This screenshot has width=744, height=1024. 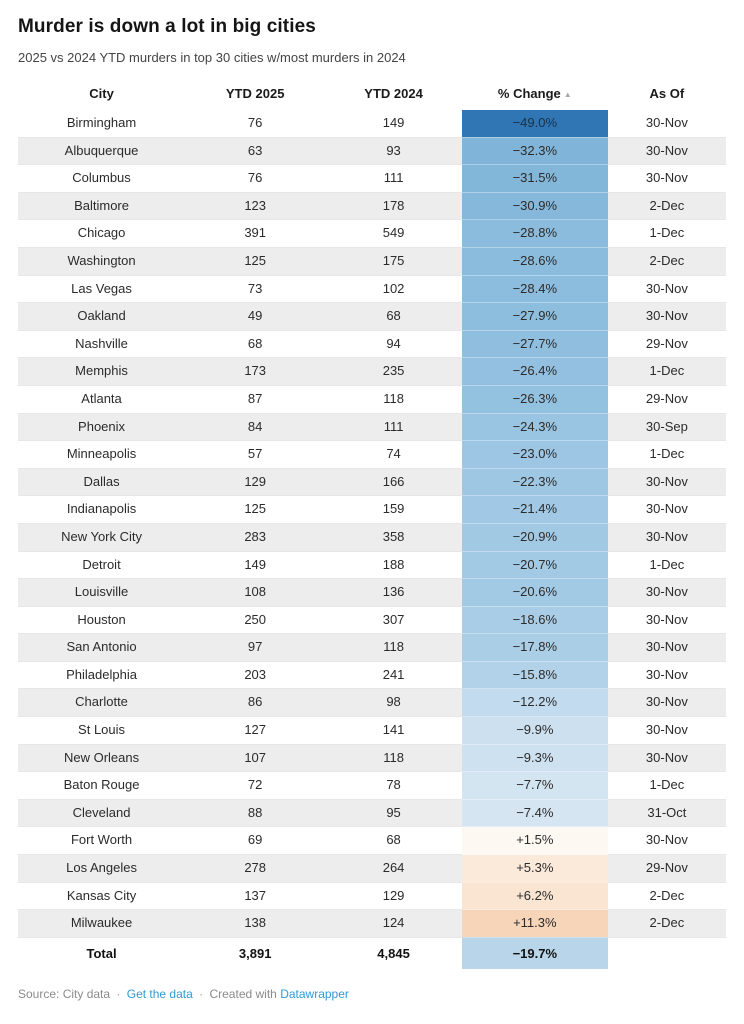 What do you see at coordinates (372, 592) in the screenshot?
I see `table-row: Louisville 108 136 −20.6% 30-Nov` at bounding box center [372, 592].